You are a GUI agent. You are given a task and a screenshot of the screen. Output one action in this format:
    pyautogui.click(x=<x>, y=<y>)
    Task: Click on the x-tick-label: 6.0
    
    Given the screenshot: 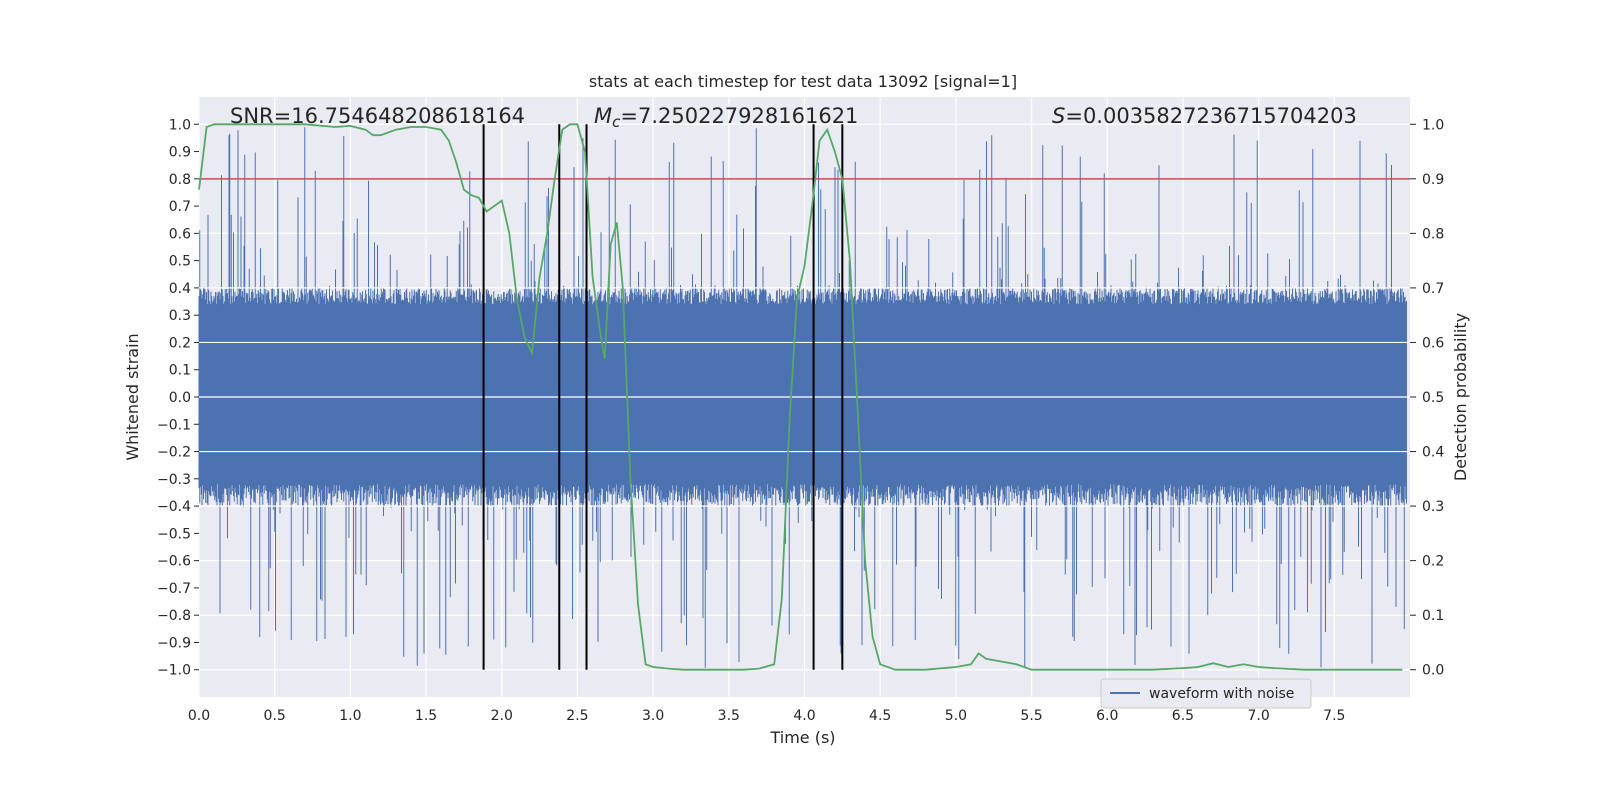 What is the action you would take?
    pyautogui.click(x=1107, y=716)
    